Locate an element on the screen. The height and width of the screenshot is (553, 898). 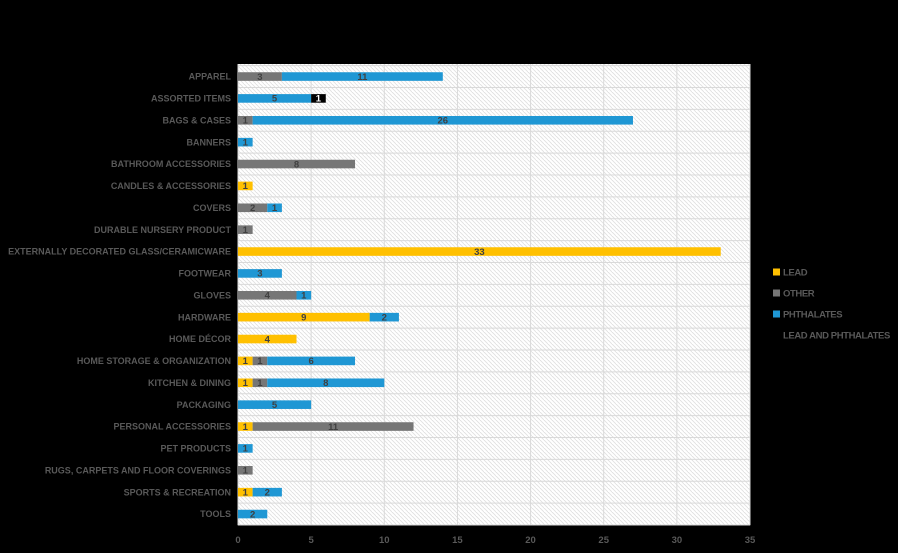
svg-text: TOOLS is located at coordinates (215, 514).